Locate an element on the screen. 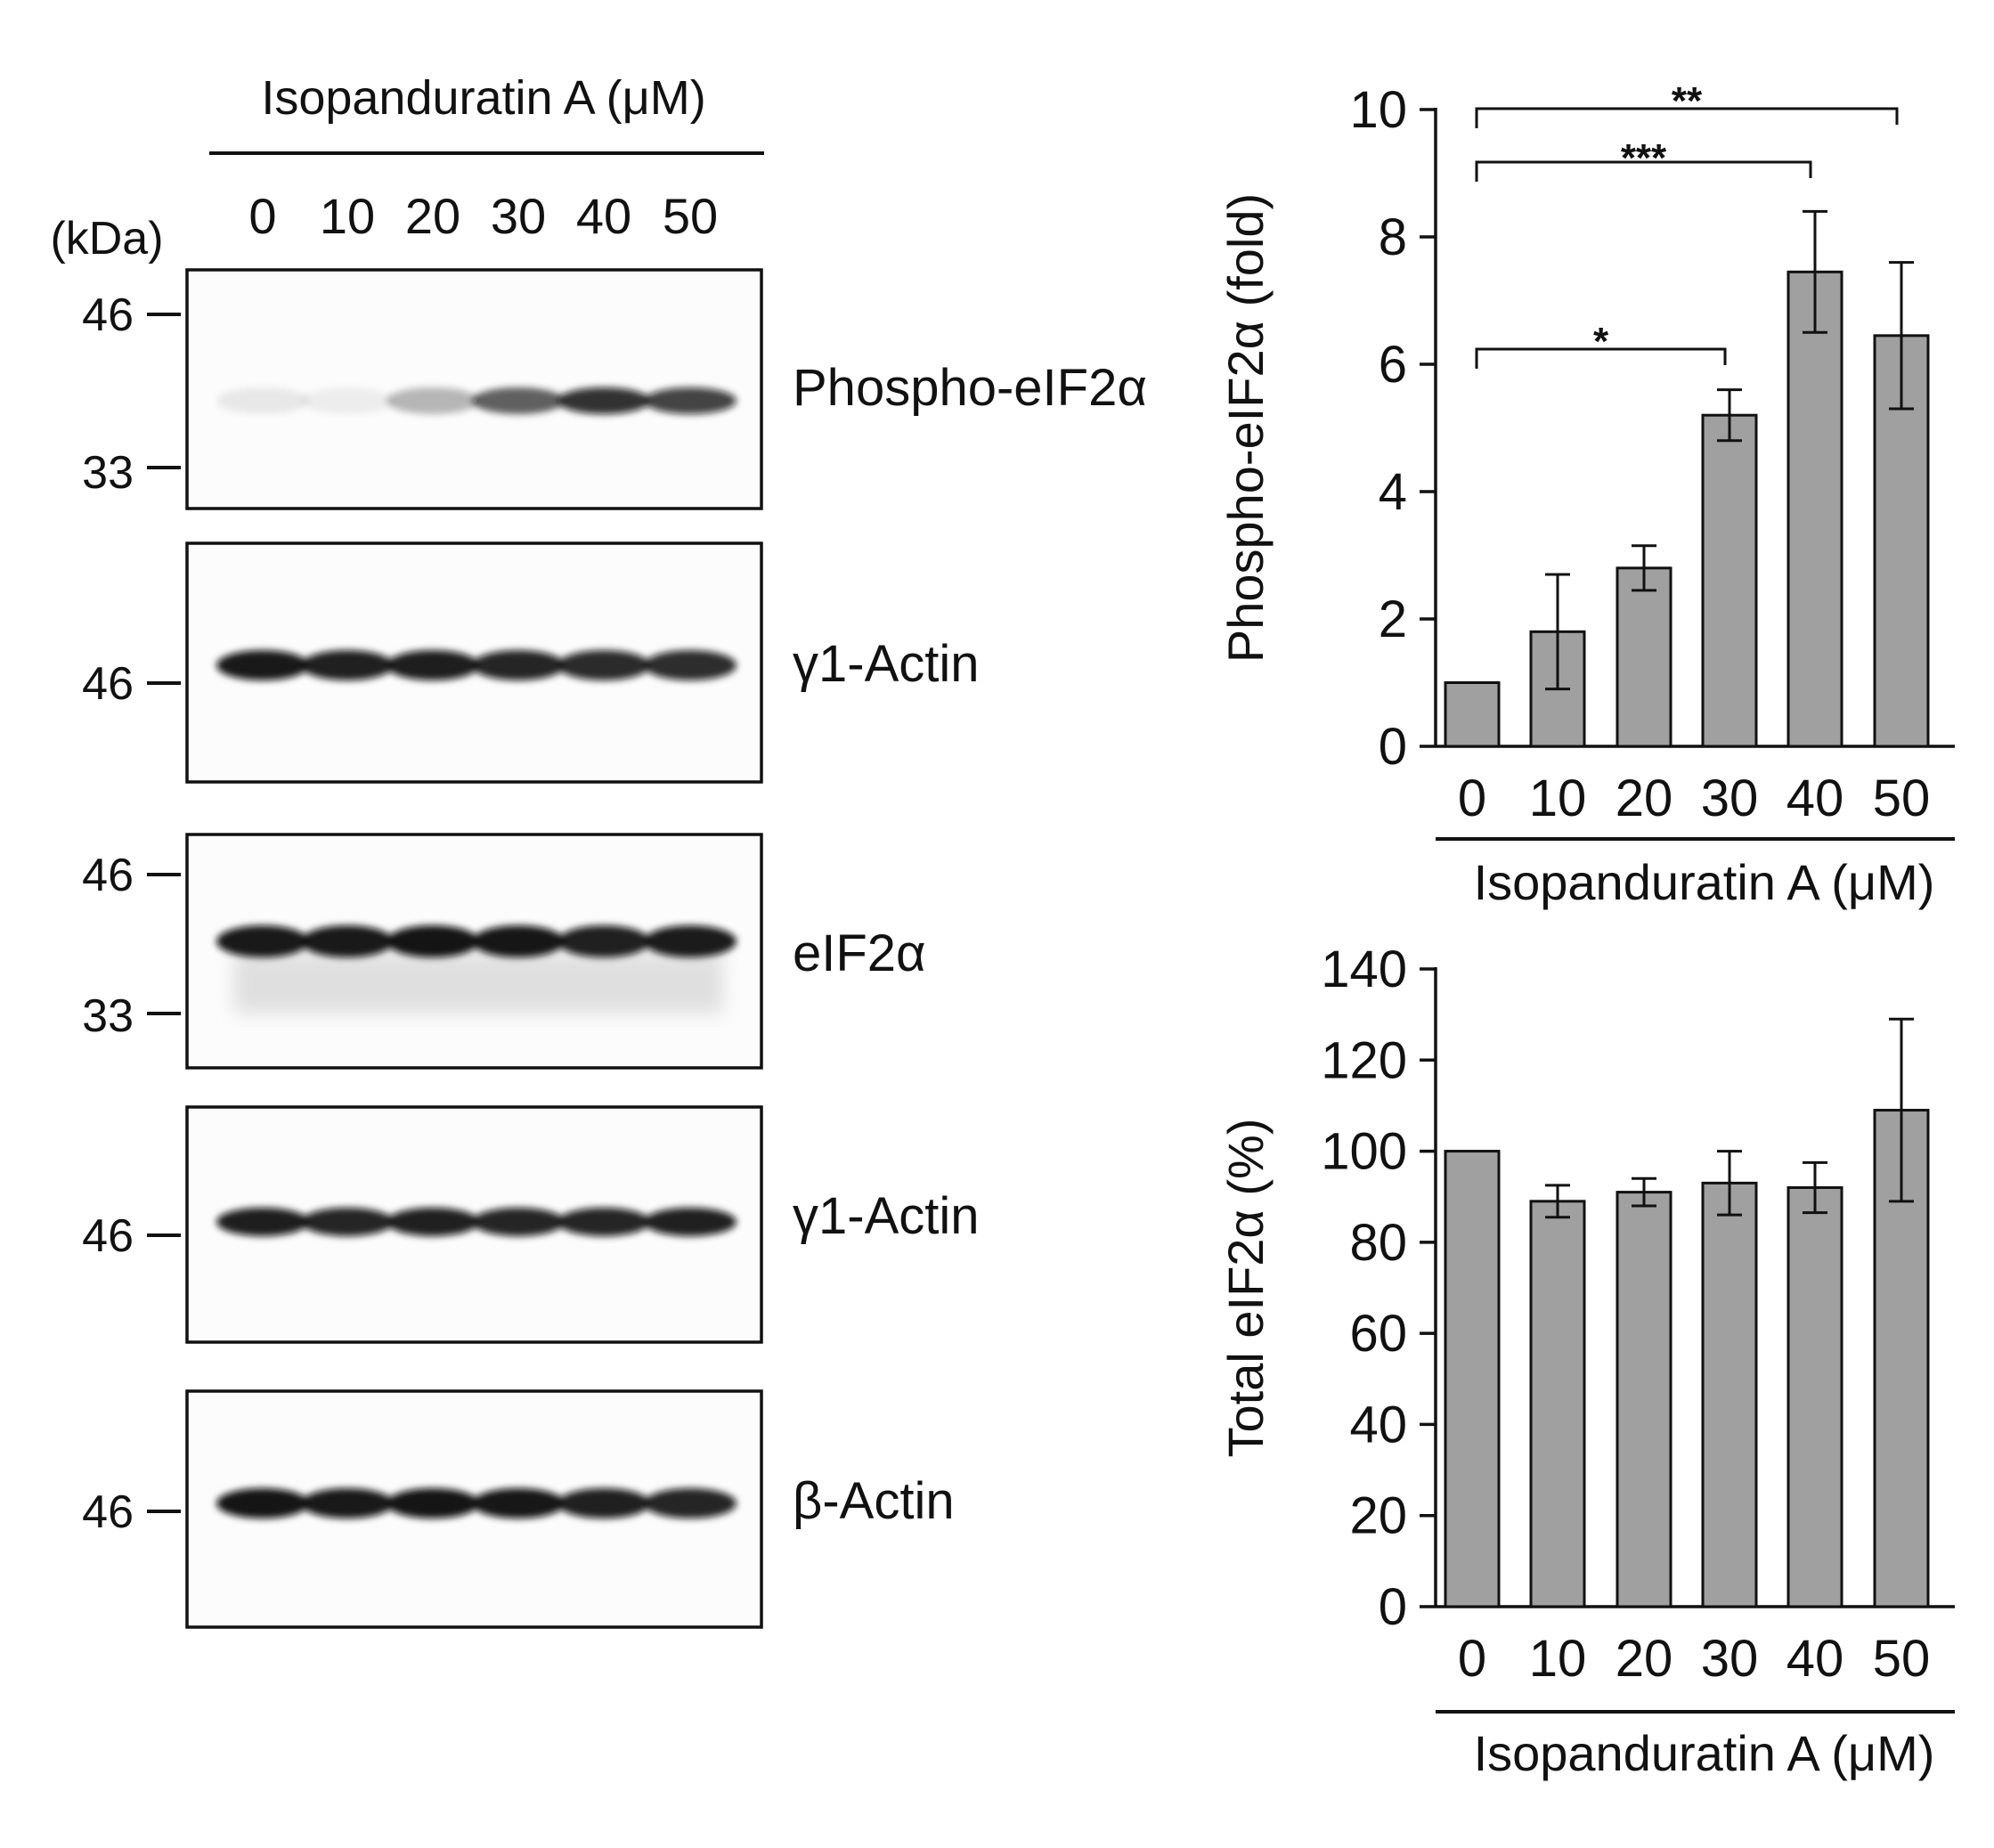 The width and height of the screenshot is (1994, 1848). blot-phospho-eif2a: 46 33 Phospho-eIF2α is located at coordinates (614, 389).